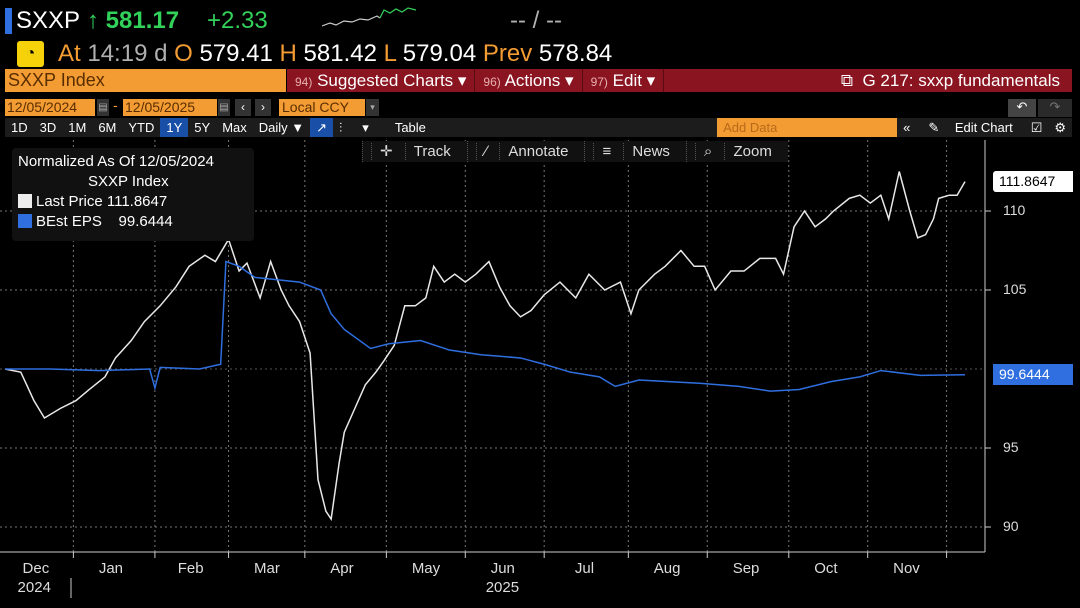 This screenshot has height=608, width=1080. What do you see at coordinates (606, 151) in the screenshot?
I see `list-icon: ≡` at bounding box center [606, 151].